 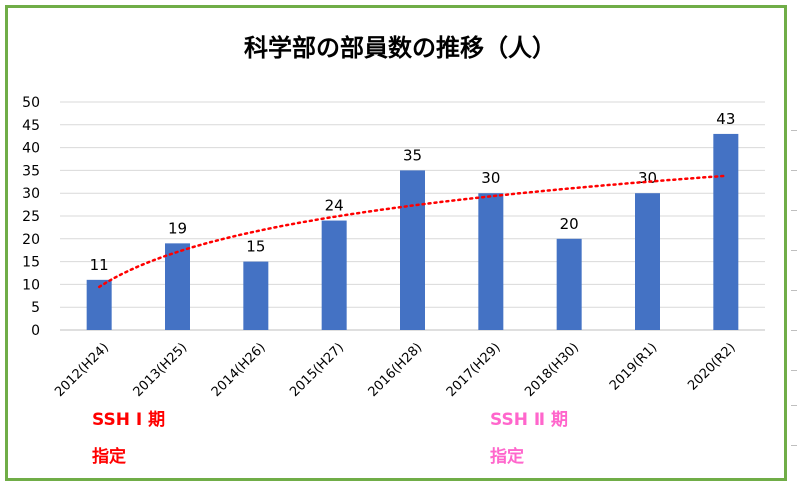 I want to click on y-tick-label: 35, so click(x=31, y=171).